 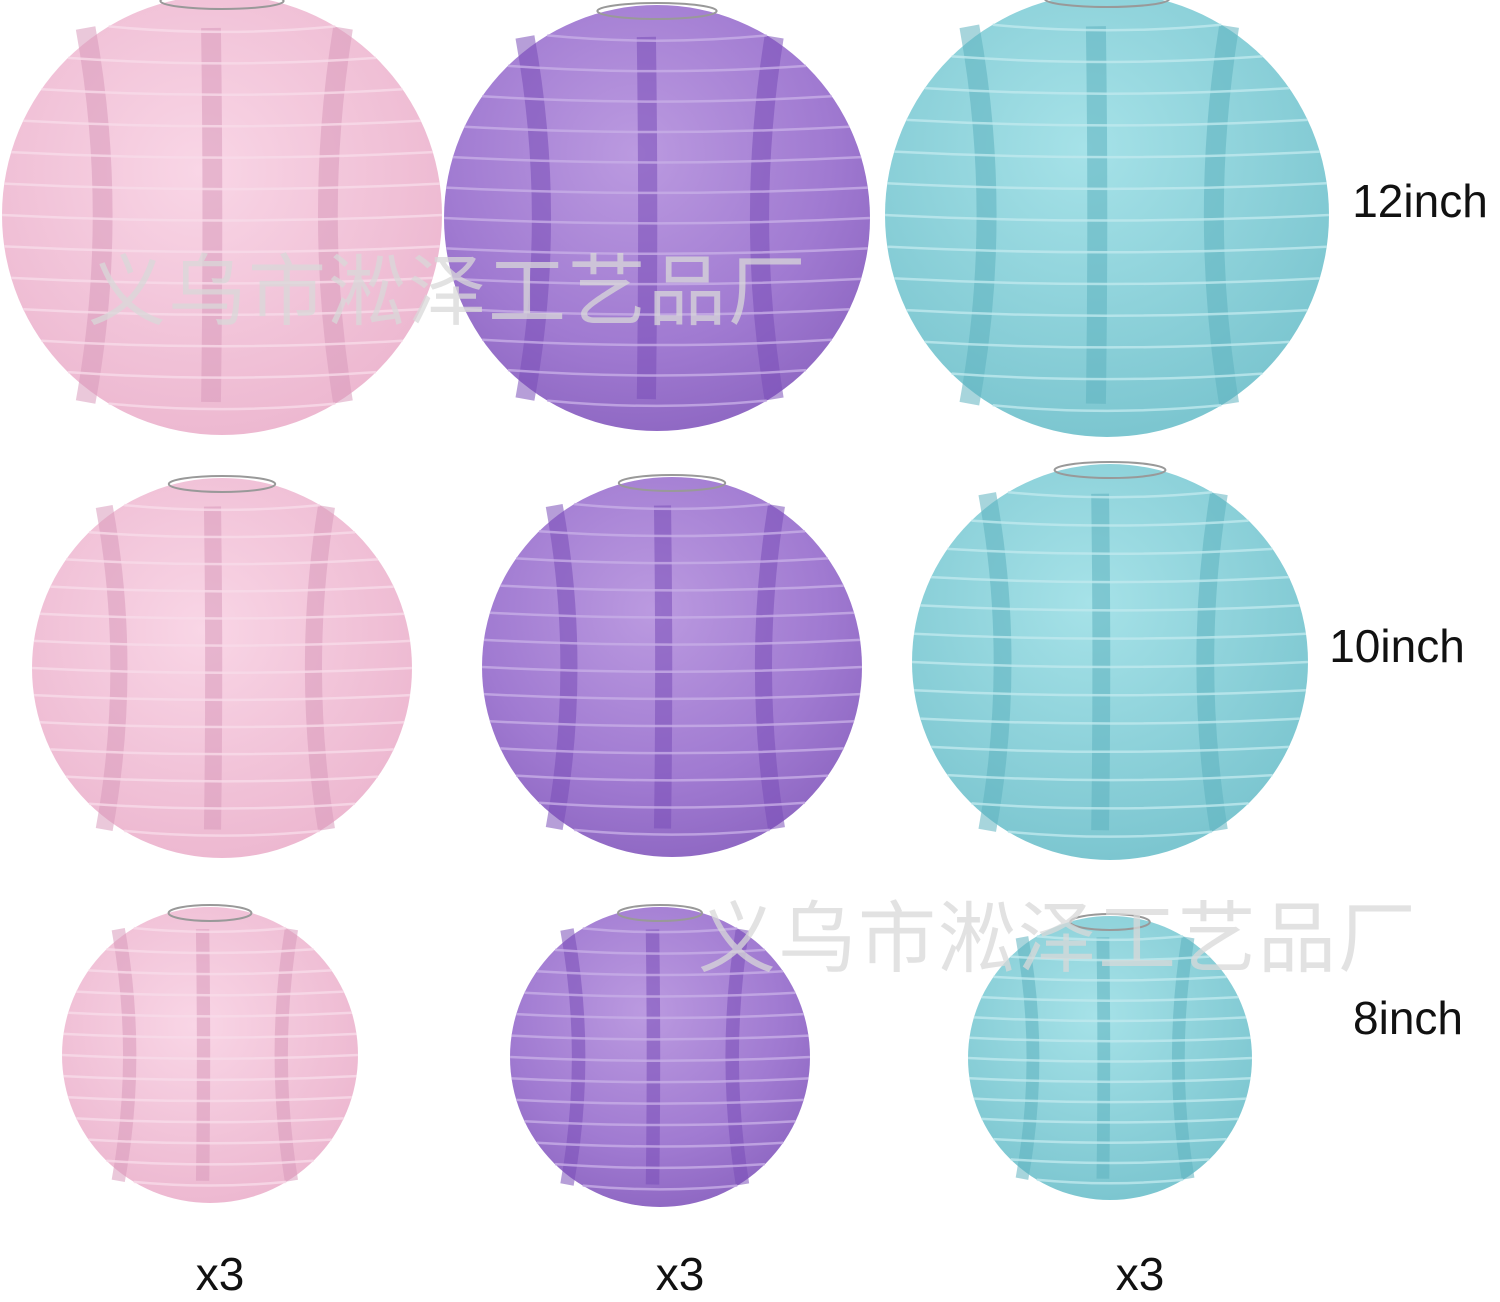 What do you see at coordinates (1420, 201) in the screenshot?
I see `size-label: 12inch` at bounding box center [1420, 201].